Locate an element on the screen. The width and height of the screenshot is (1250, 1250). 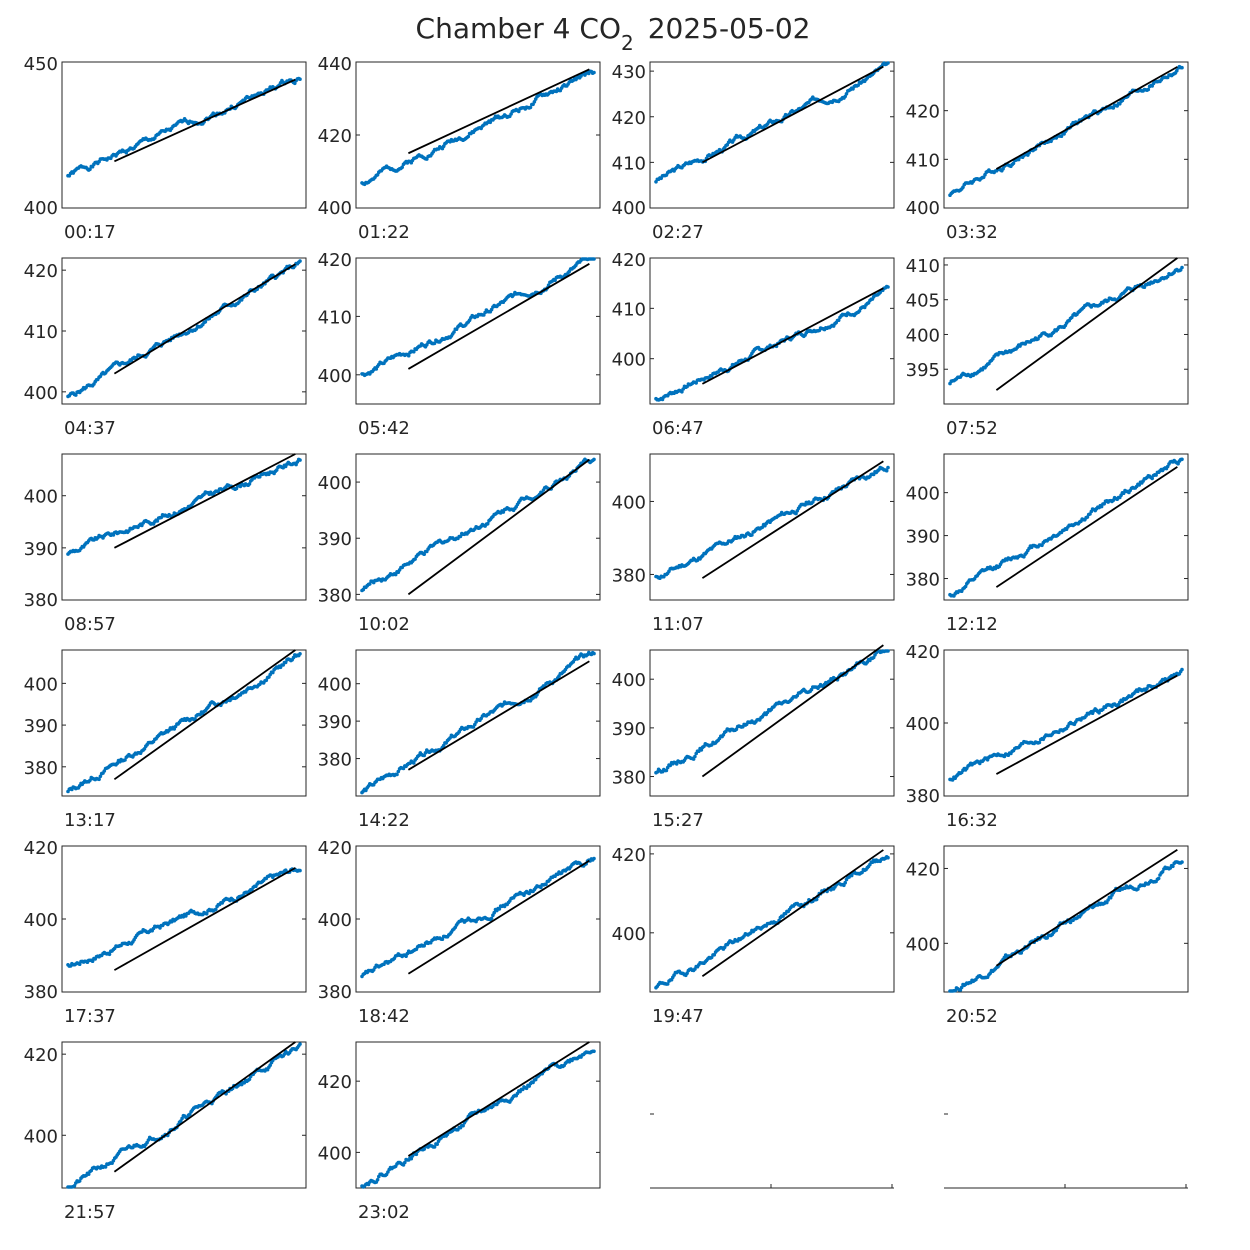
panel-time-label: 15:27 is located at coordinates (678, 820).